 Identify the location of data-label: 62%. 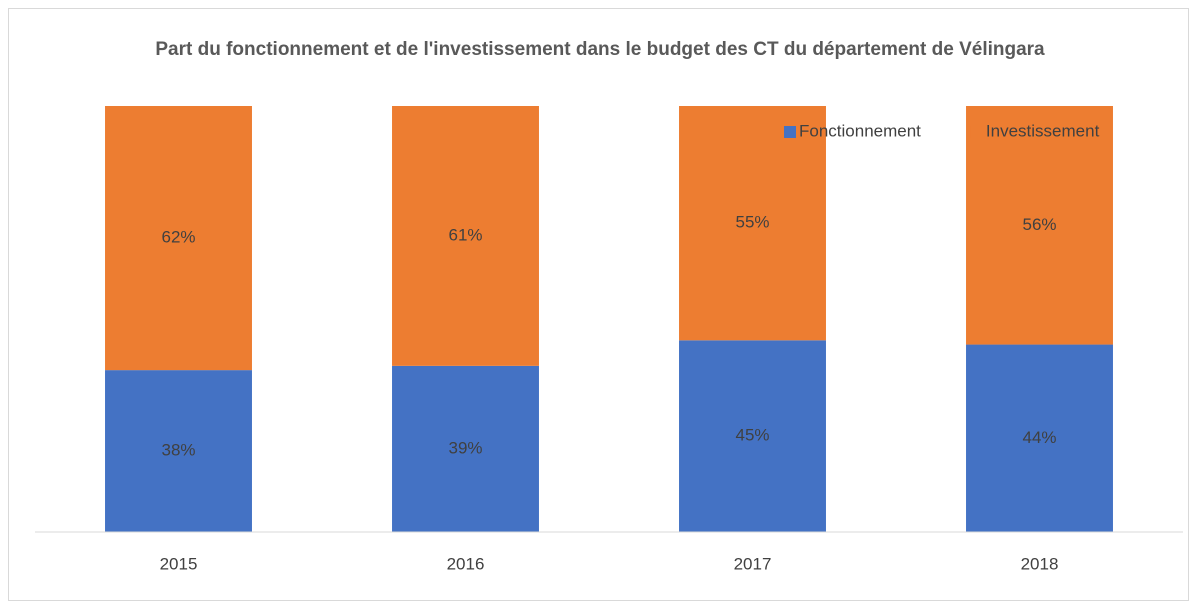
(178, 237).